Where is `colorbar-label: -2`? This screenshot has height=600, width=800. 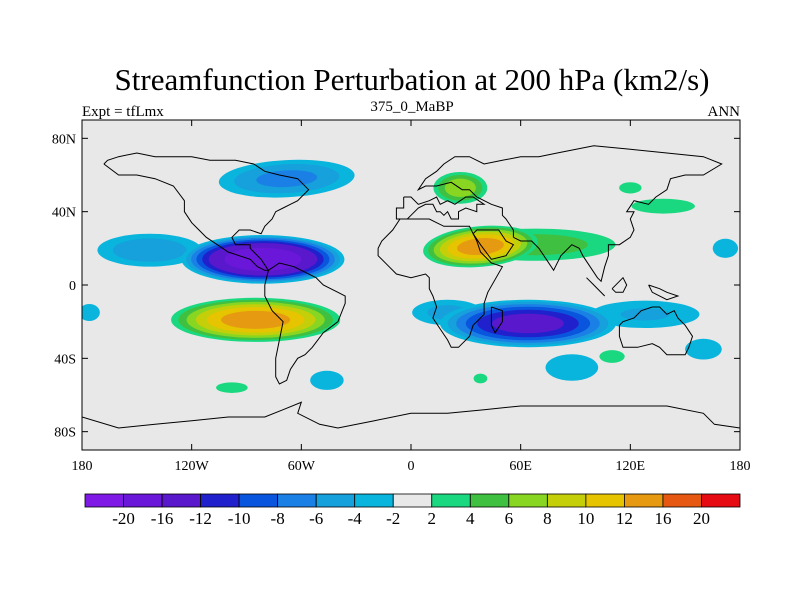
colorbar-label: -2 is located at coordinates (393, 518).